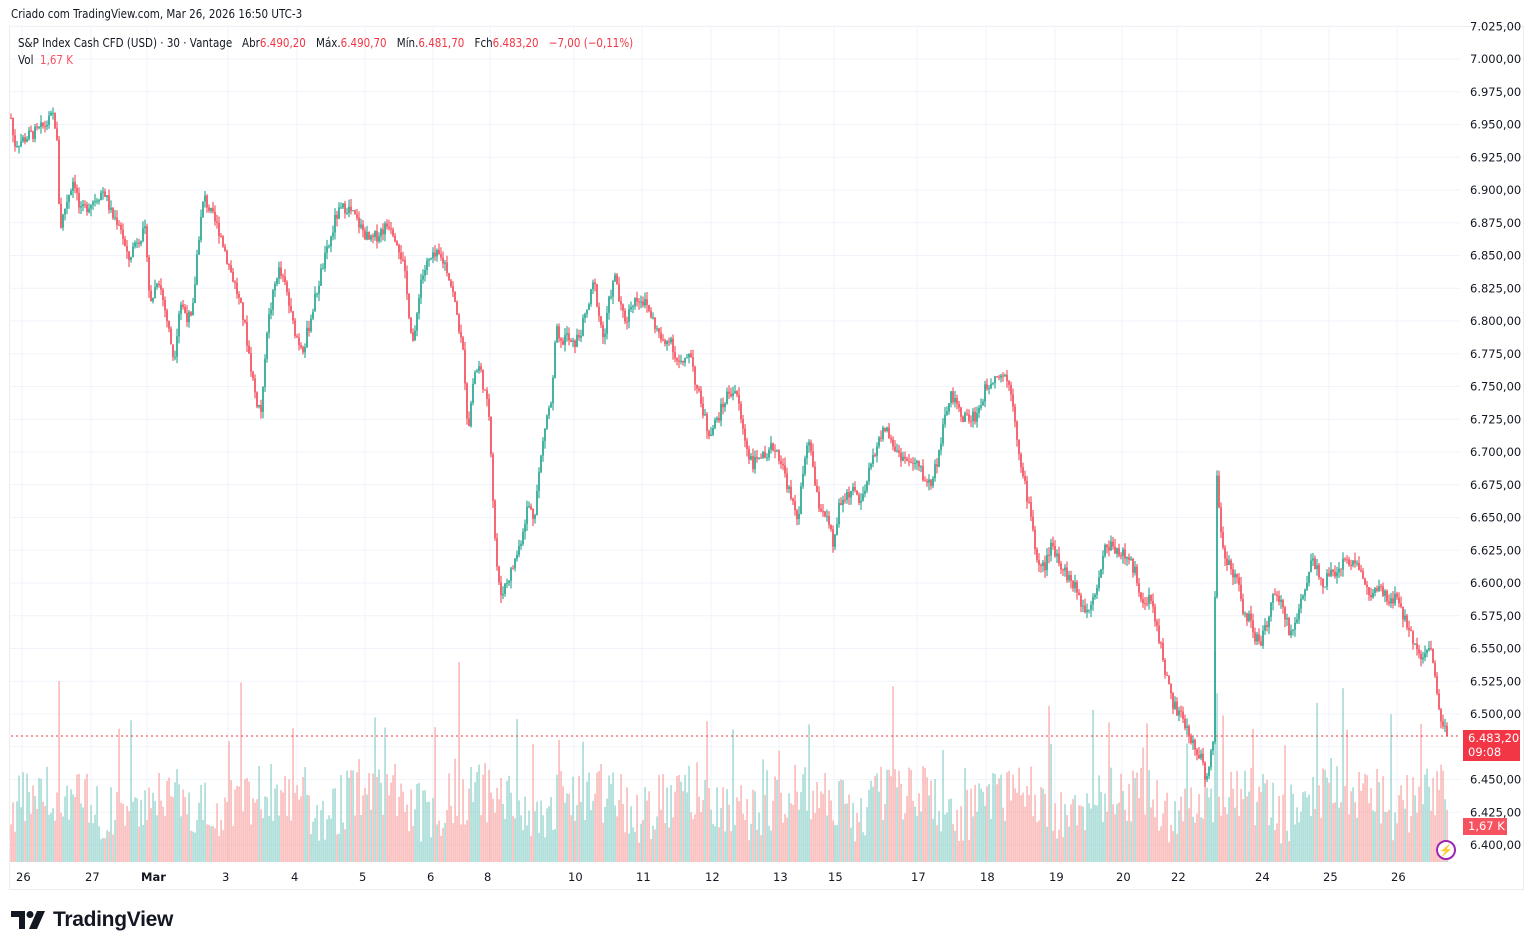  I want to click on volume-value: 1,67 K, so click(57, 60).